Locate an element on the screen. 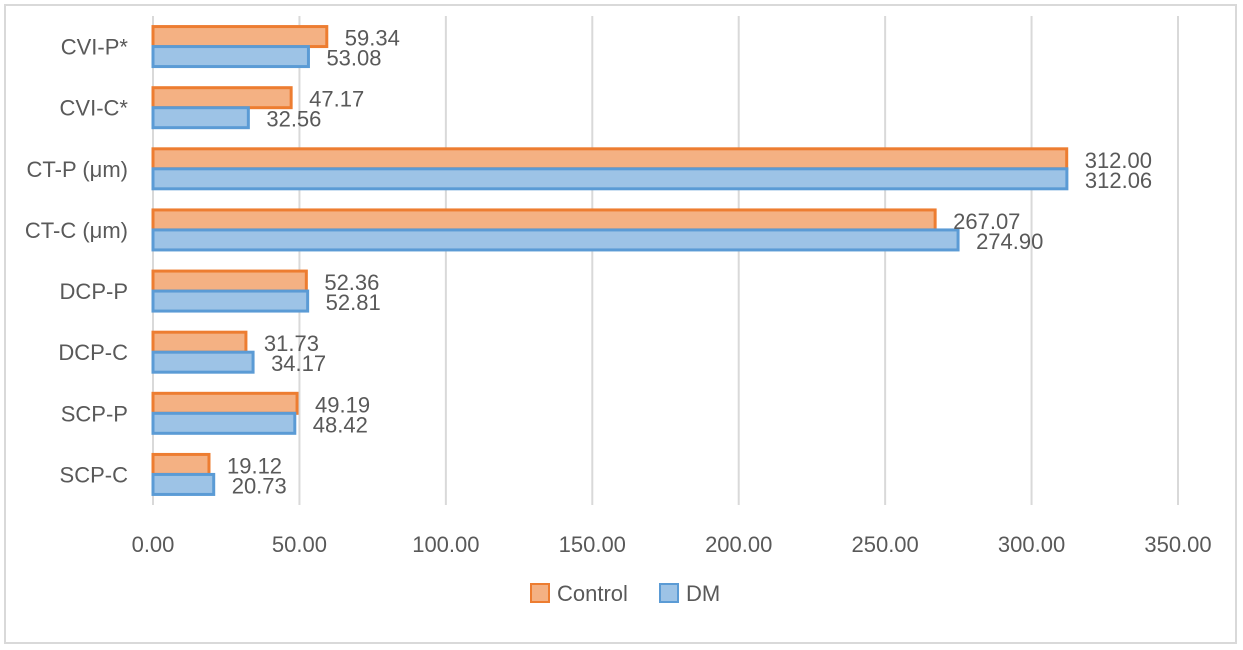 This screenshot has width=1243, height=650. x-tick-label: 300.00 is located at coordinates (1031, 544).